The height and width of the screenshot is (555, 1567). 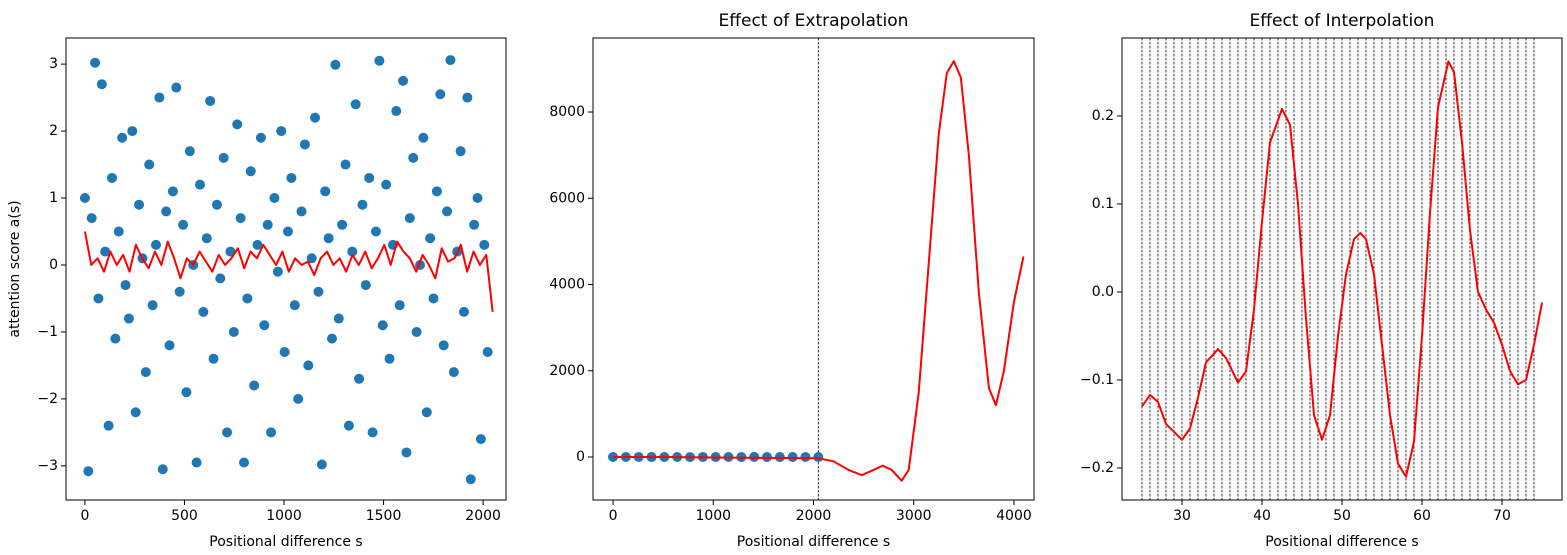 What do you see at coordinates (47, 399) in the screenshot?
I see `y-tick-label: −2` at bounding box center [47, 399].